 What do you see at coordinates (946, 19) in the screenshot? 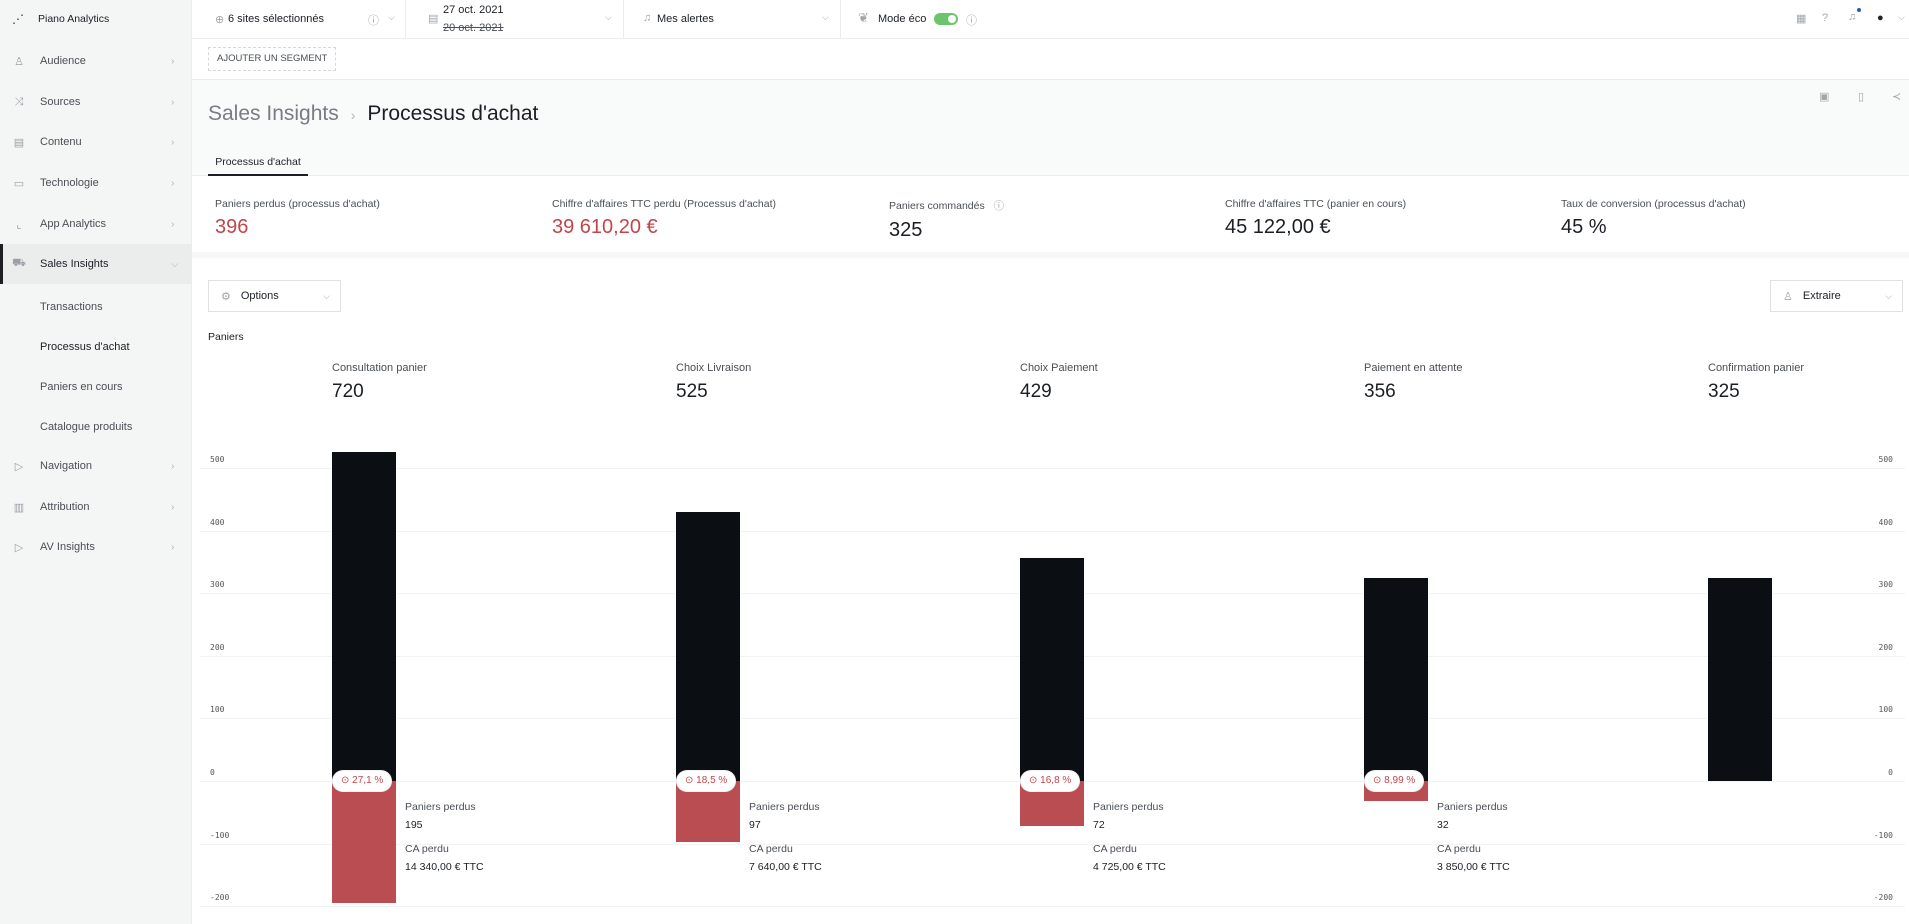
I see `eco-mode-toggle` at bounding box center [946, 19].